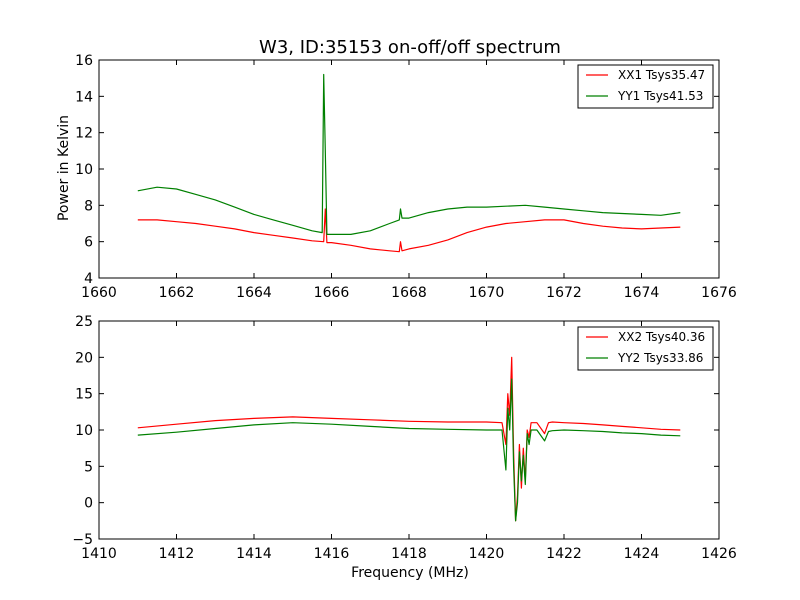  I want to click on top-panel-ylabel: Power in Kelvin, so click(64, 168).